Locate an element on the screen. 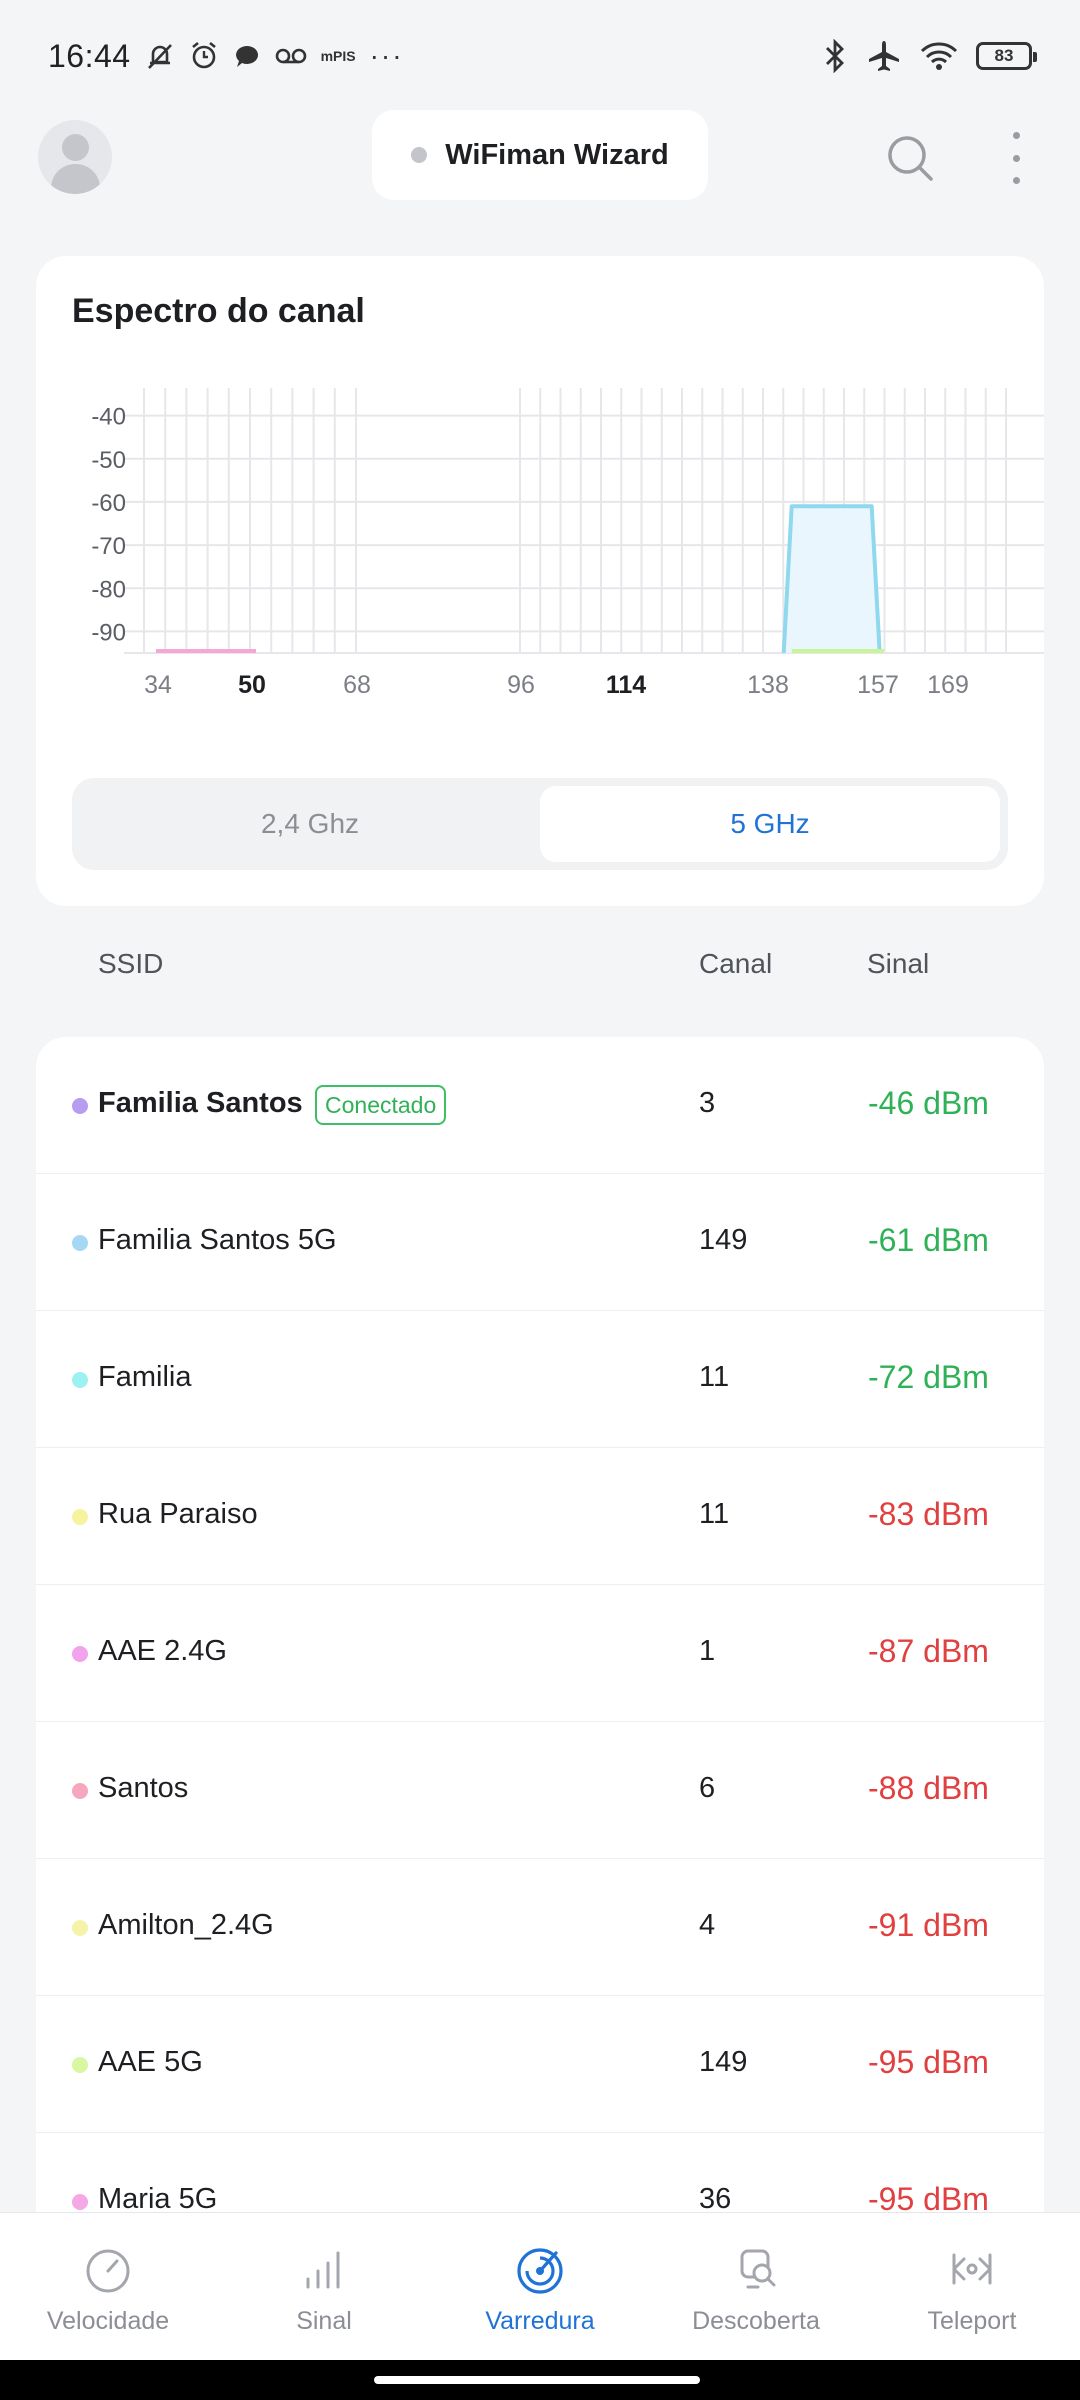 The width and height of the screenshot is (1080, 2400). avatar is located at coordinates (75, 157).